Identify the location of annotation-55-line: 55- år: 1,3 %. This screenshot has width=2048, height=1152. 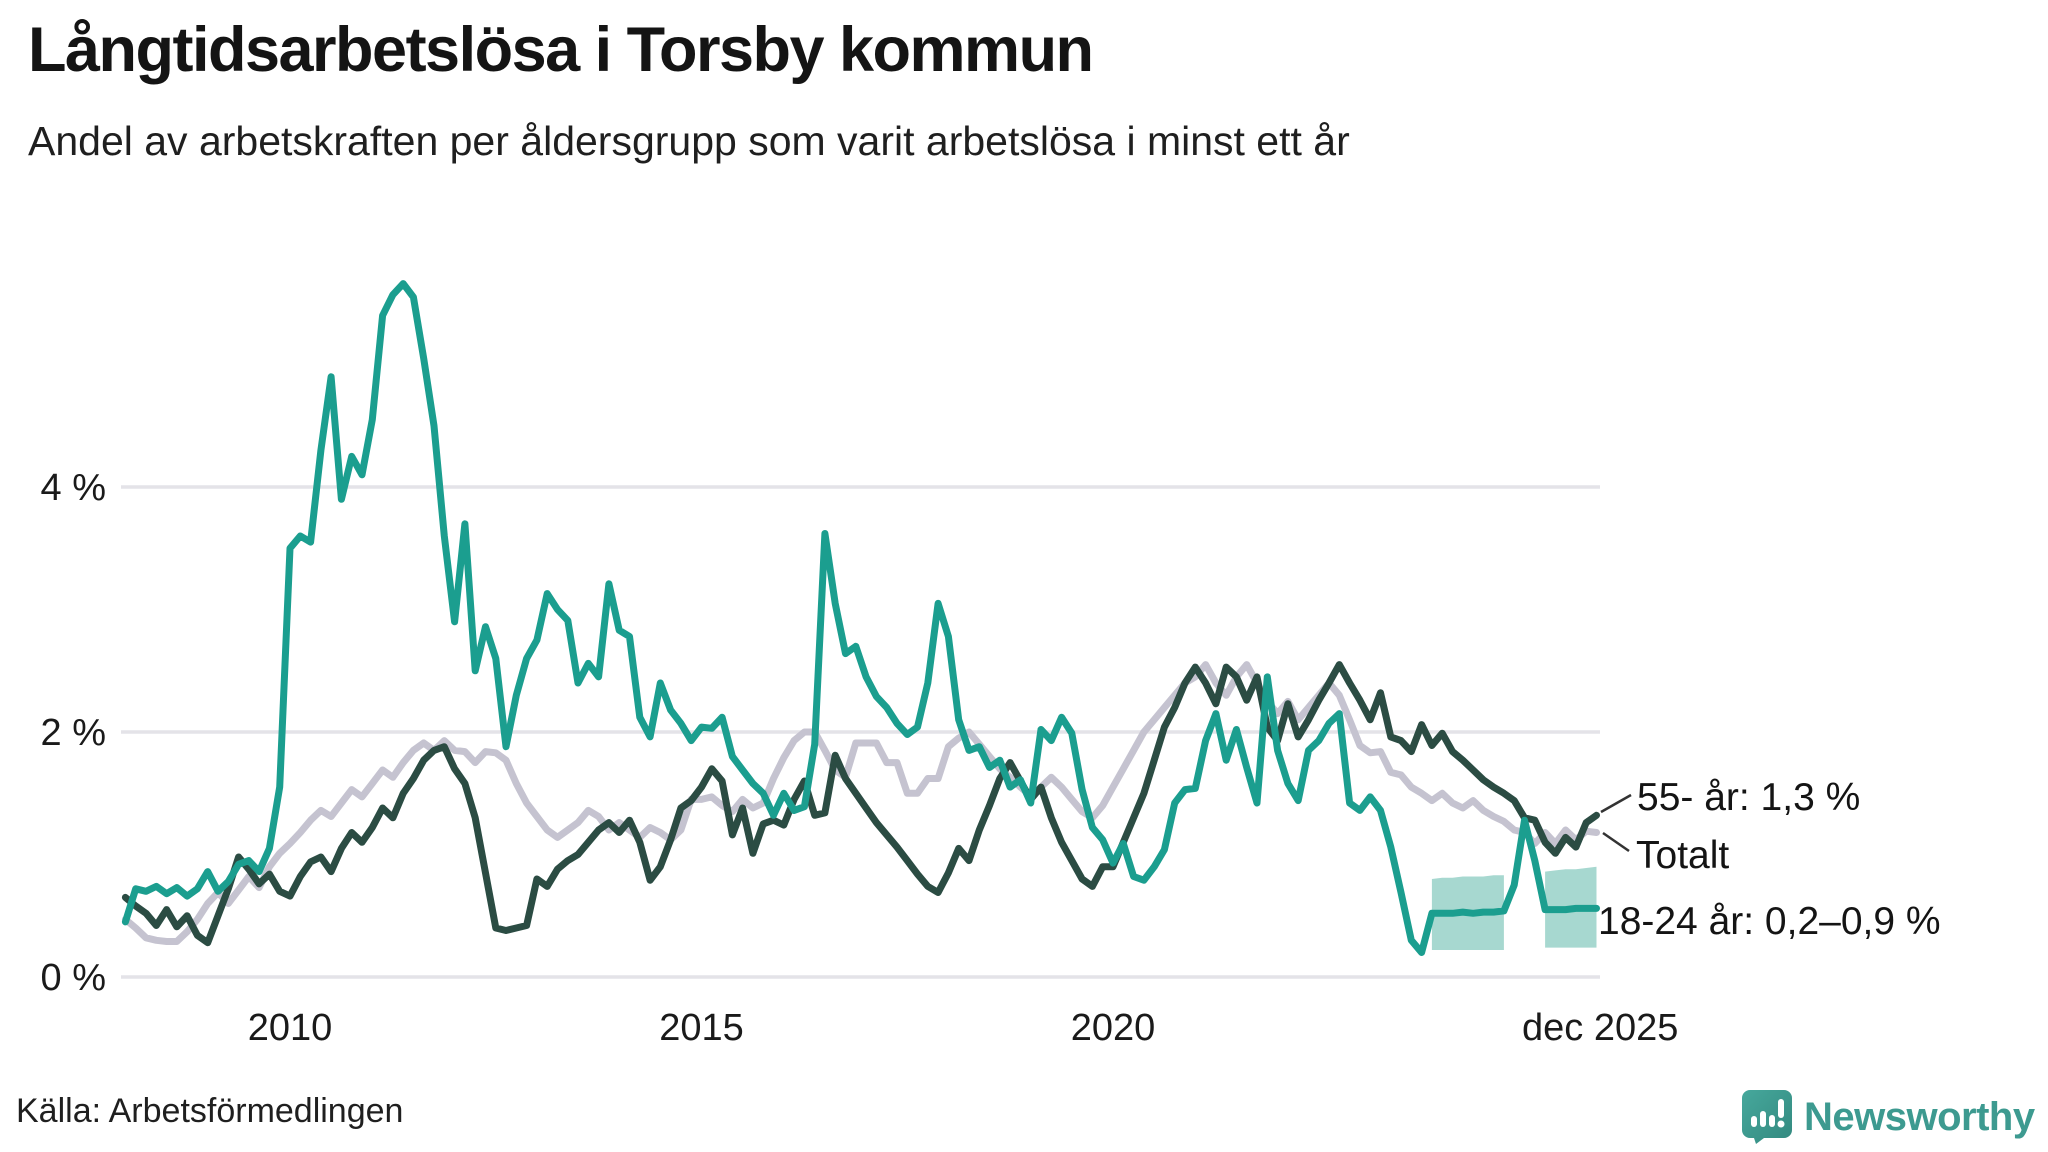
(1749, 797).